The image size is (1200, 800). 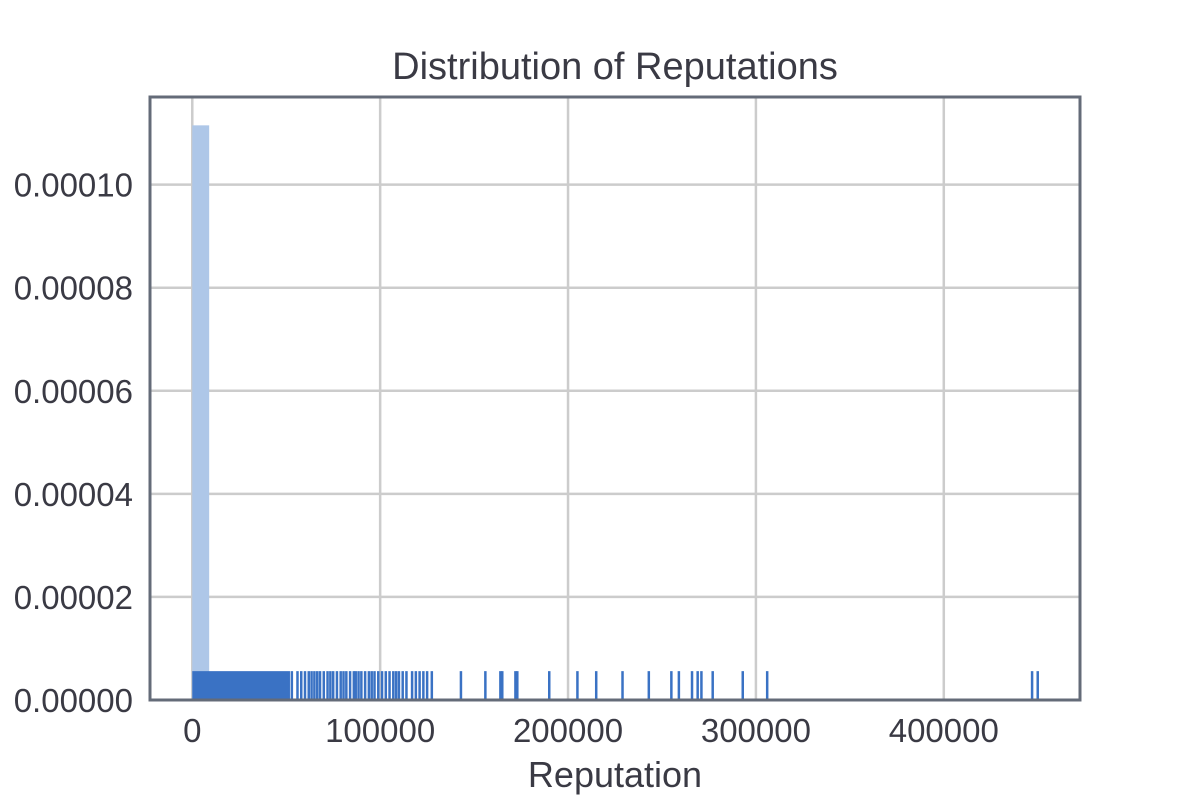 What do you see at coordinates (756, 730) in the screenshot?
I see `x-tick-label-3: 300000` at bounding box center [756, 730].